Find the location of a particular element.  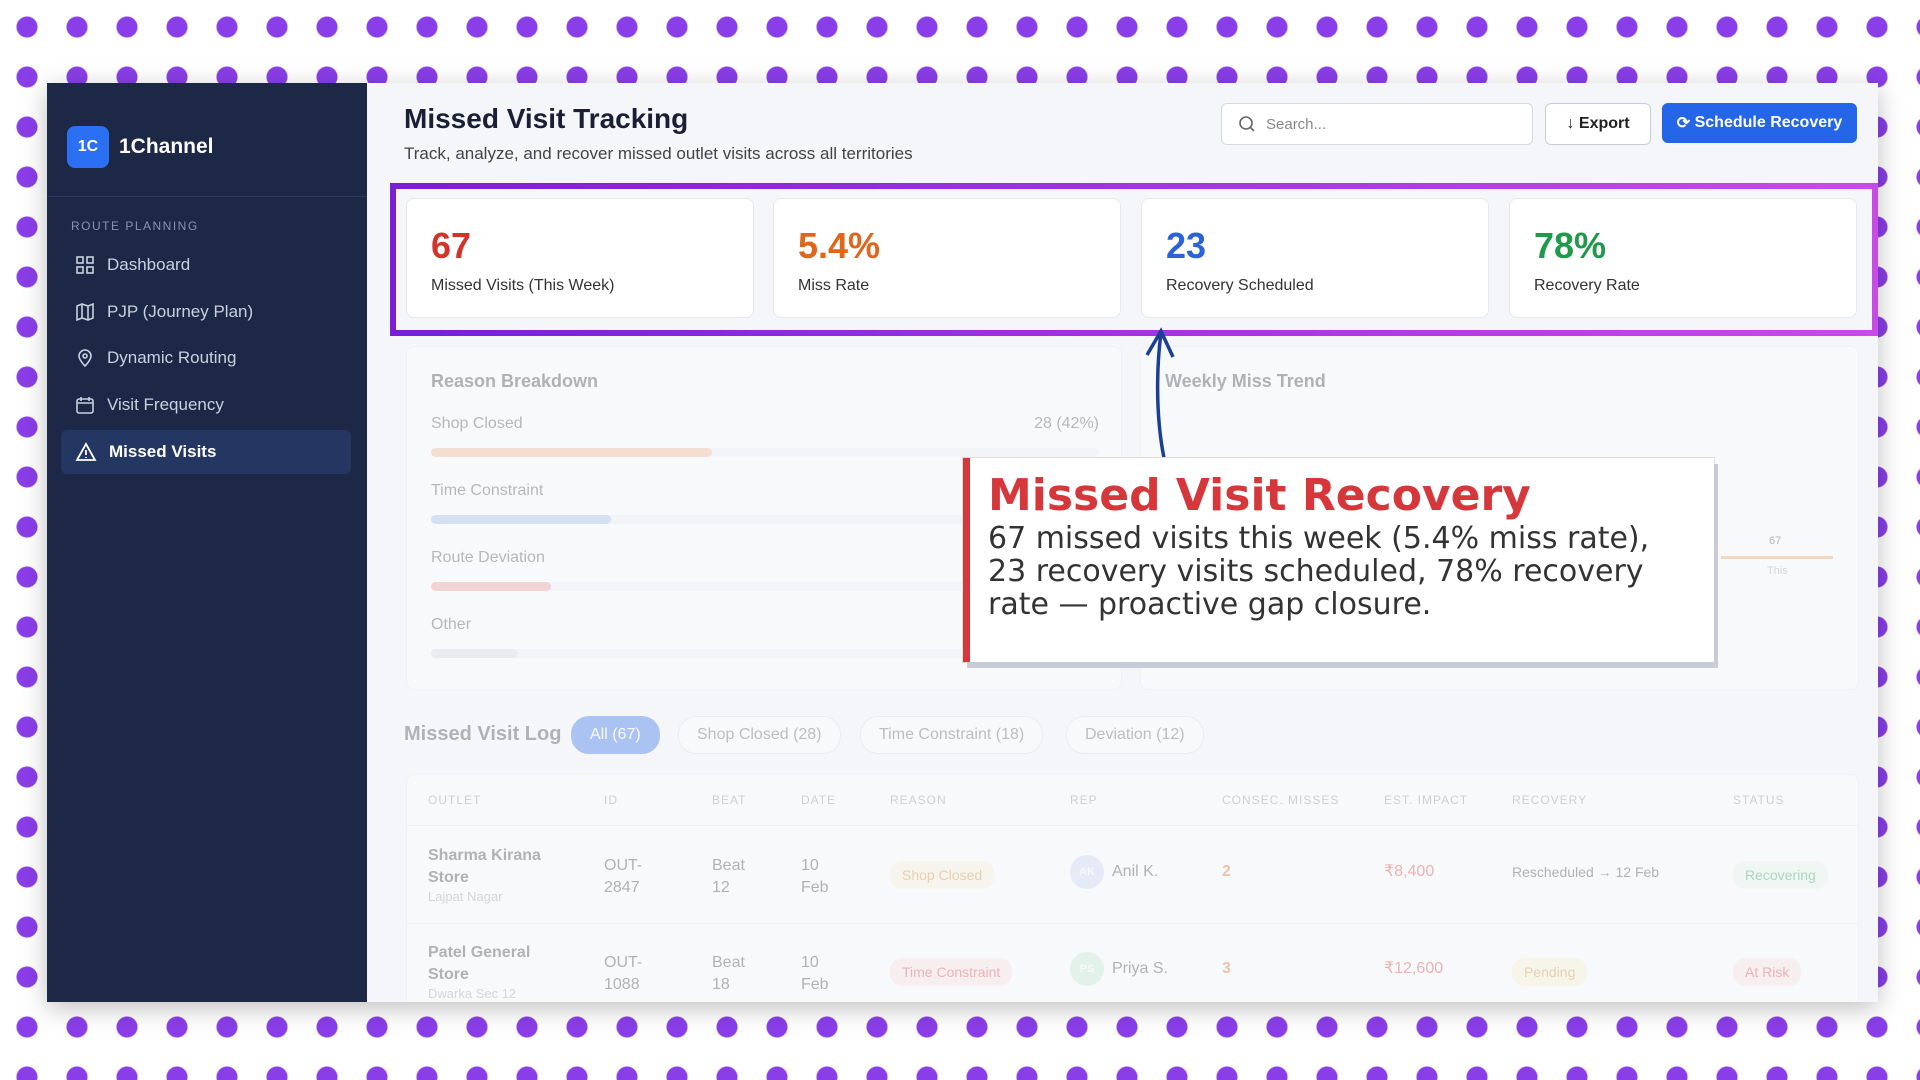

cell-impact: ₹8,400 is located at coordinates (1409, 871).